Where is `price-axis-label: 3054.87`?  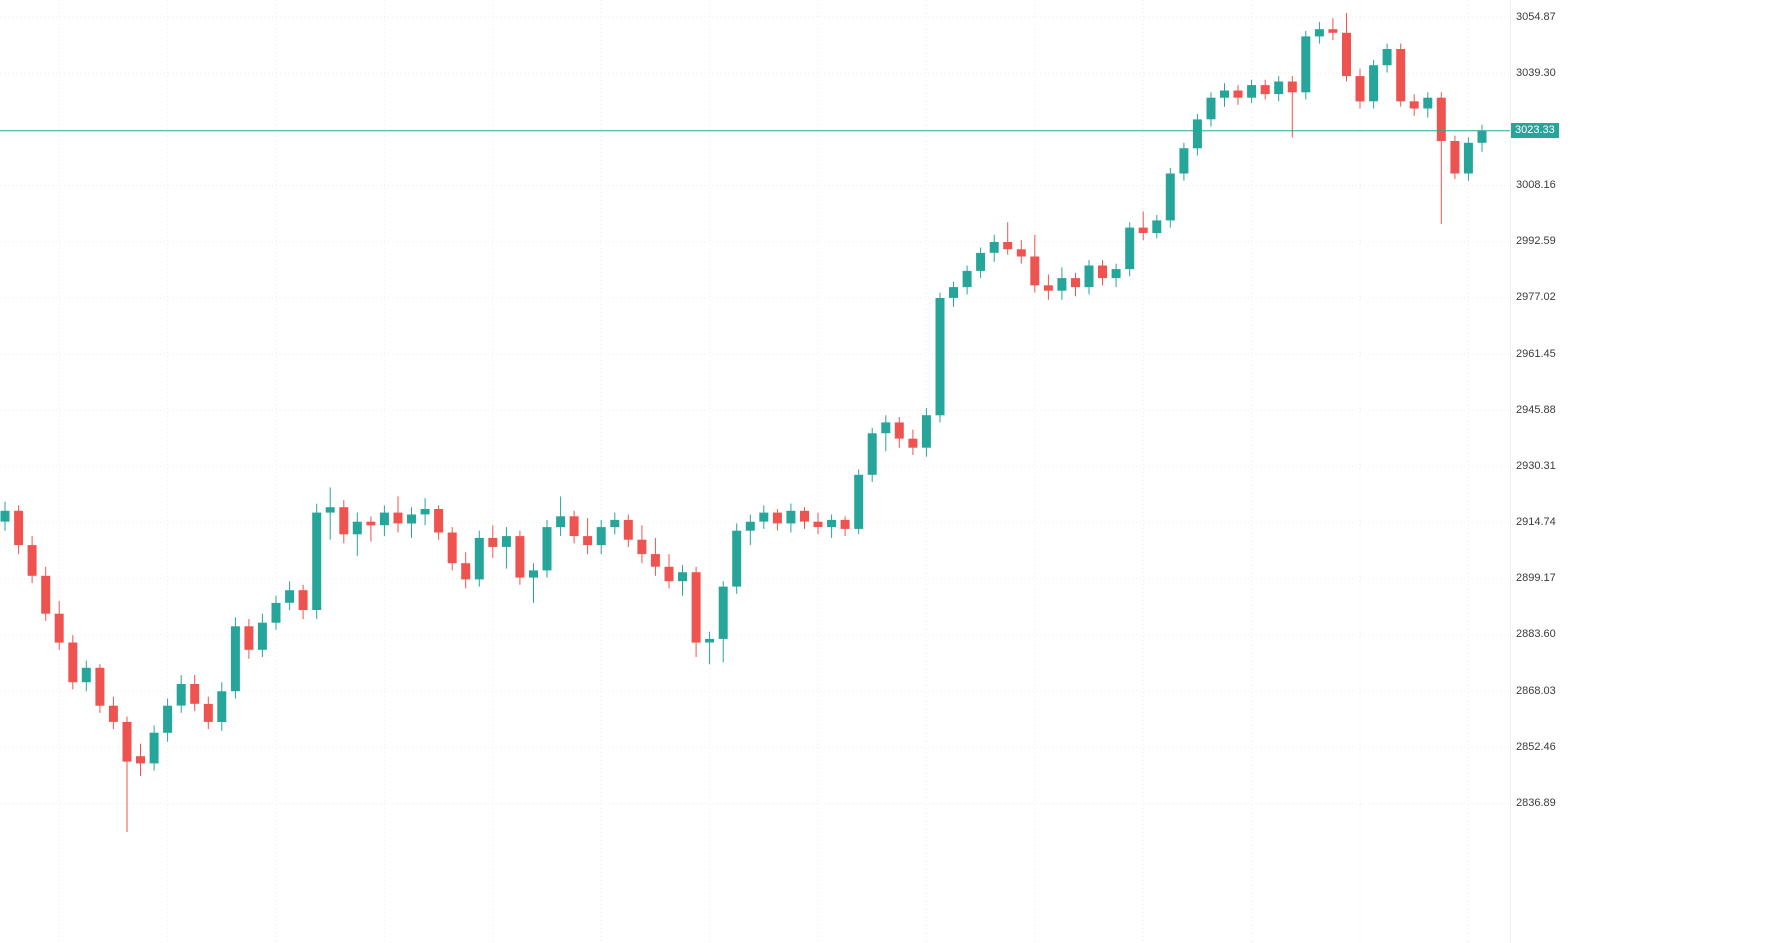 price-axis-label: 3054.87 is located at coordinates (1536, 16).